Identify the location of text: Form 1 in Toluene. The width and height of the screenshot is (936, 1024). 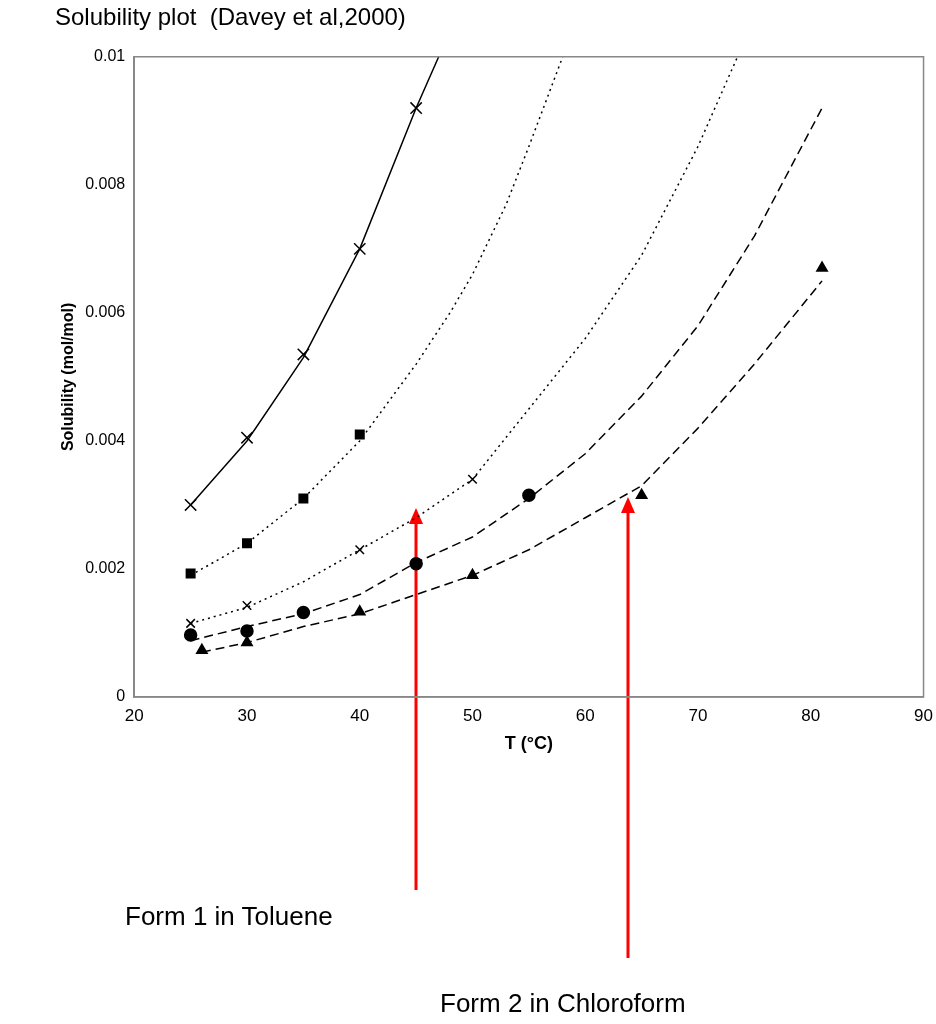
(229, 916).